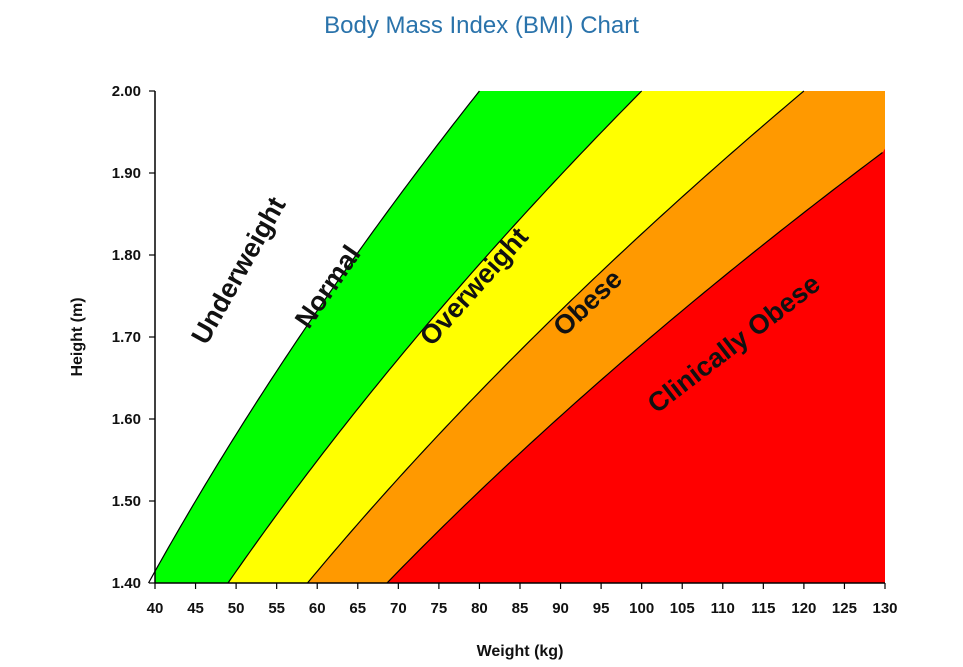 The height and width of the screenshot is (667, 963). What do you see at coordinates (560, 608) in the screenshot?
I see `x-tick-label: 90` at bounding box center [560, 608].